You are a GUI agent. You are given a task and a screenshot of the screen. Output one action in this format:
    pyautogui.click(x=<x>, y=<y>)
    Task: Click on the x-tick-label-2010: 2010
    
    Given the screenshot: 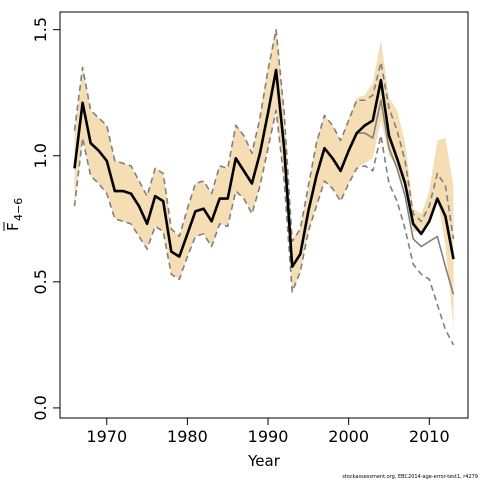 What is the action you would take?
    pyautogui.click(x=429, y=436)
    